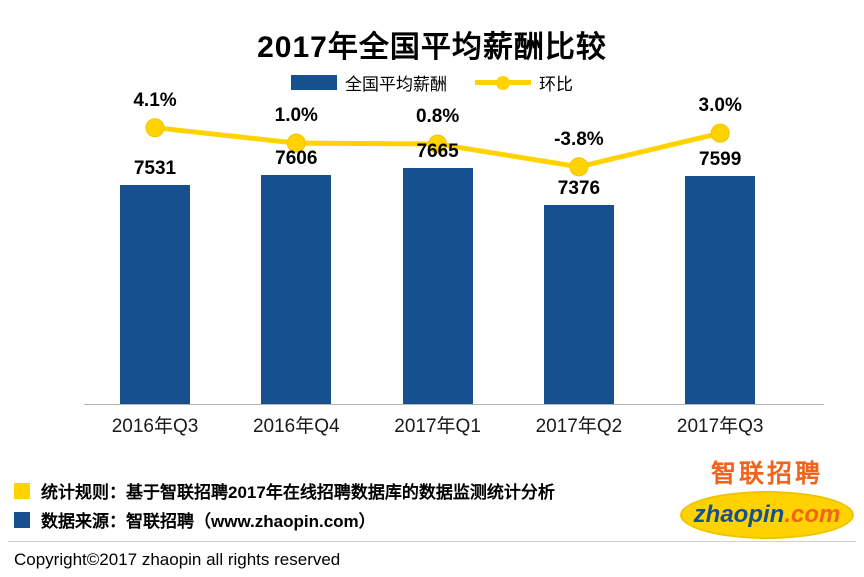 Image resolution: width=864 pixels, height=577 pixels. I want to click on bar-2016年Q3, so click(155, 294).